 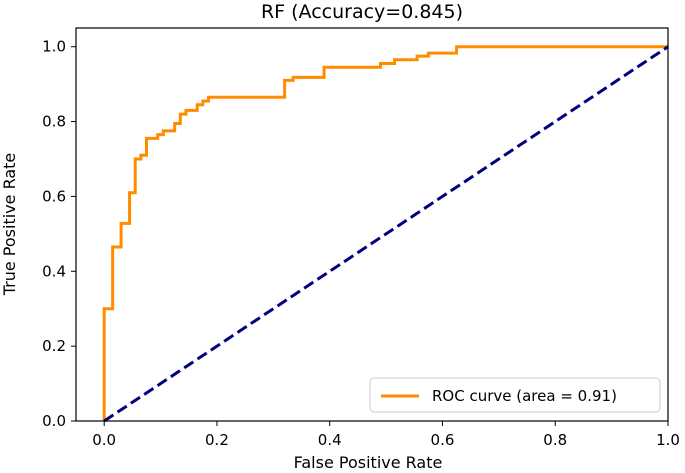 What do you see at coordinates (217, 440) in the screenshot?
I see `x-tick-label: 0.2` at bounding box center [217, 440].